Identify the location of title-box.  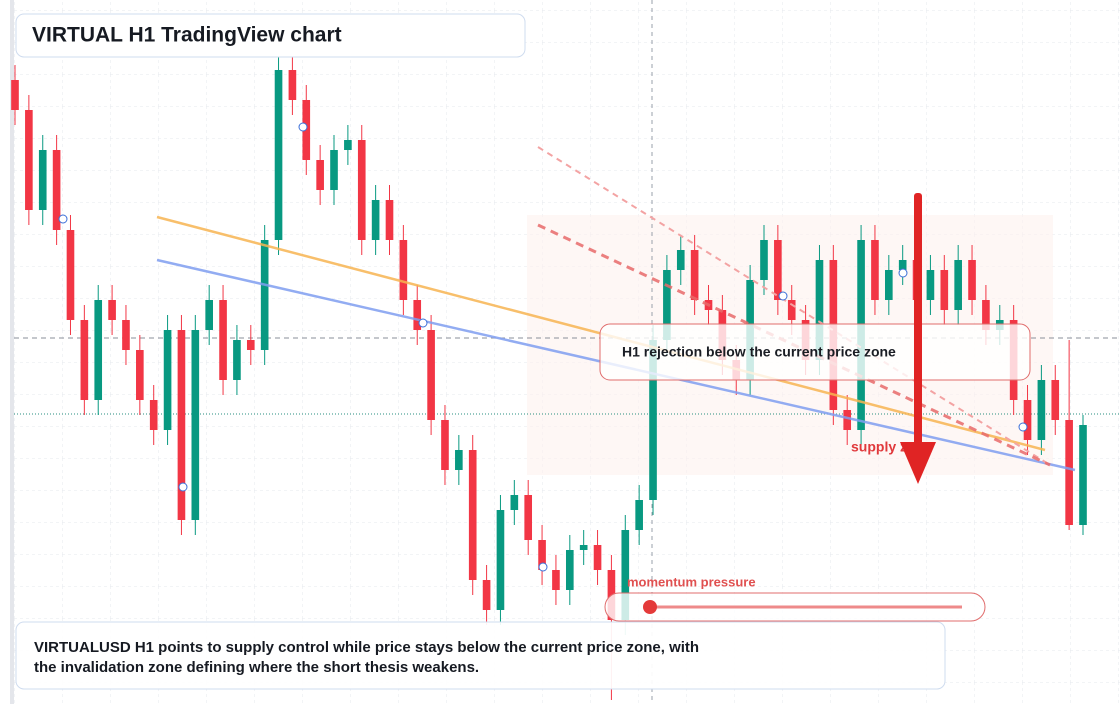
(270, 35).